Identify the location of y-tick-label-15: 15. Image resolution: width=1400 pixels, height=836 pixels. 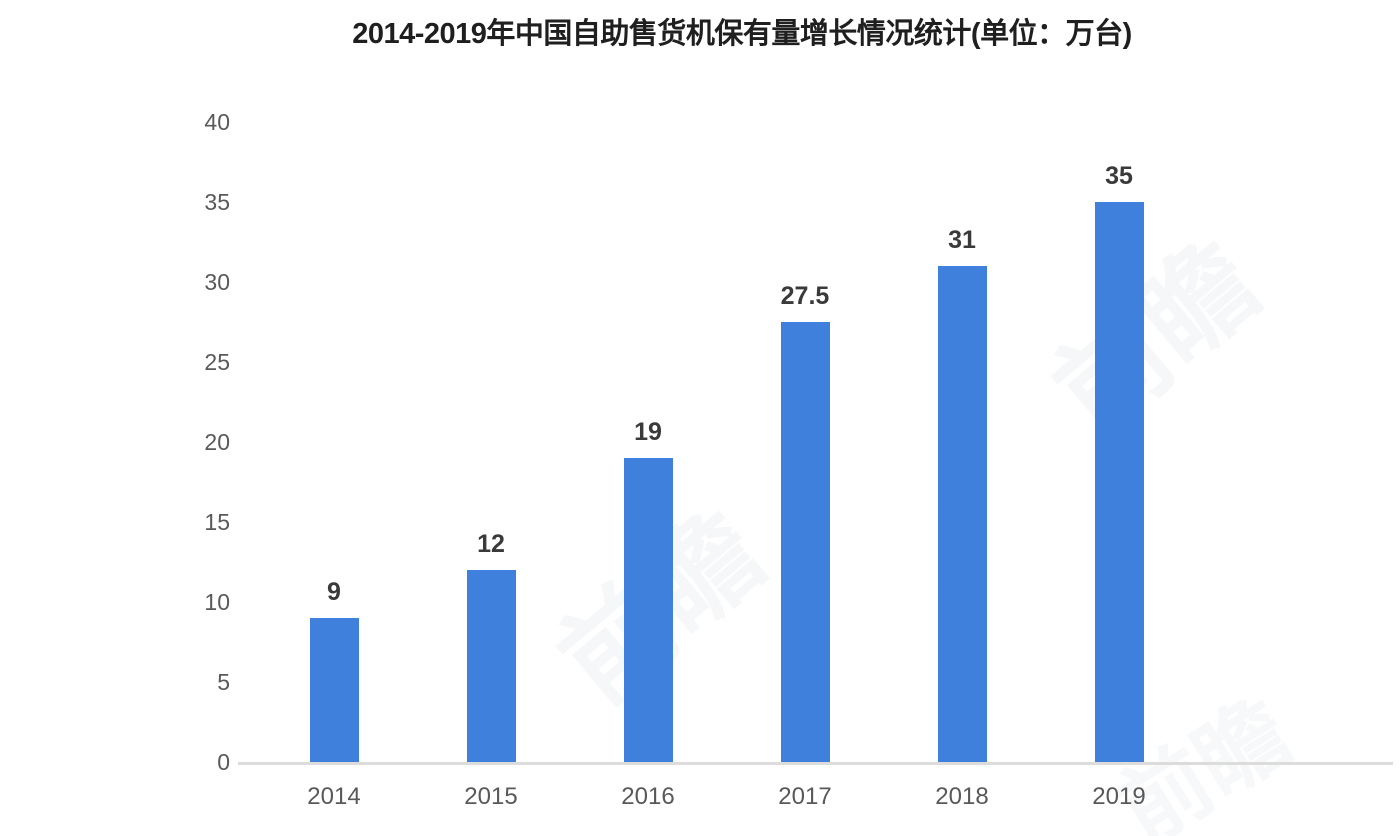
(217, 522).